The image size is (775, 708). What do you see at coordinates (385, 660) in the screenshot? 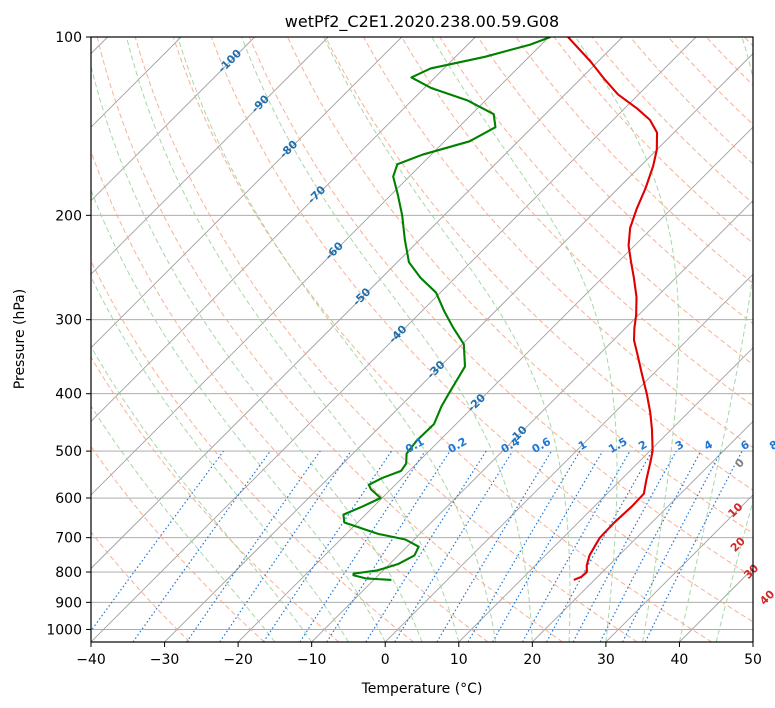
I see `x-tick-label: 0` at bounding box center [385, 660].